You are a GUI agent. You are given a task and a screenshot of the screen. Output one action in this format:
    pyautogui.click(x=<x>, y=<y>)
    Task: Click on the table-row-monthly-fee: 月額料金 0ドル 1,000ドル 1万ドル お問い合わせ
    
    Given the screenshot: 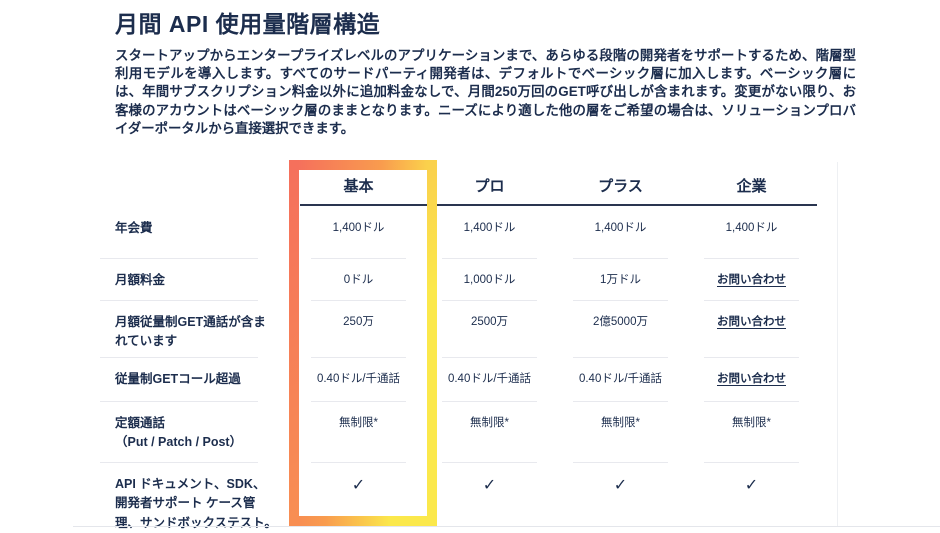 What is the action you would take?
    pyautogui.click(x=458, y=279)
    